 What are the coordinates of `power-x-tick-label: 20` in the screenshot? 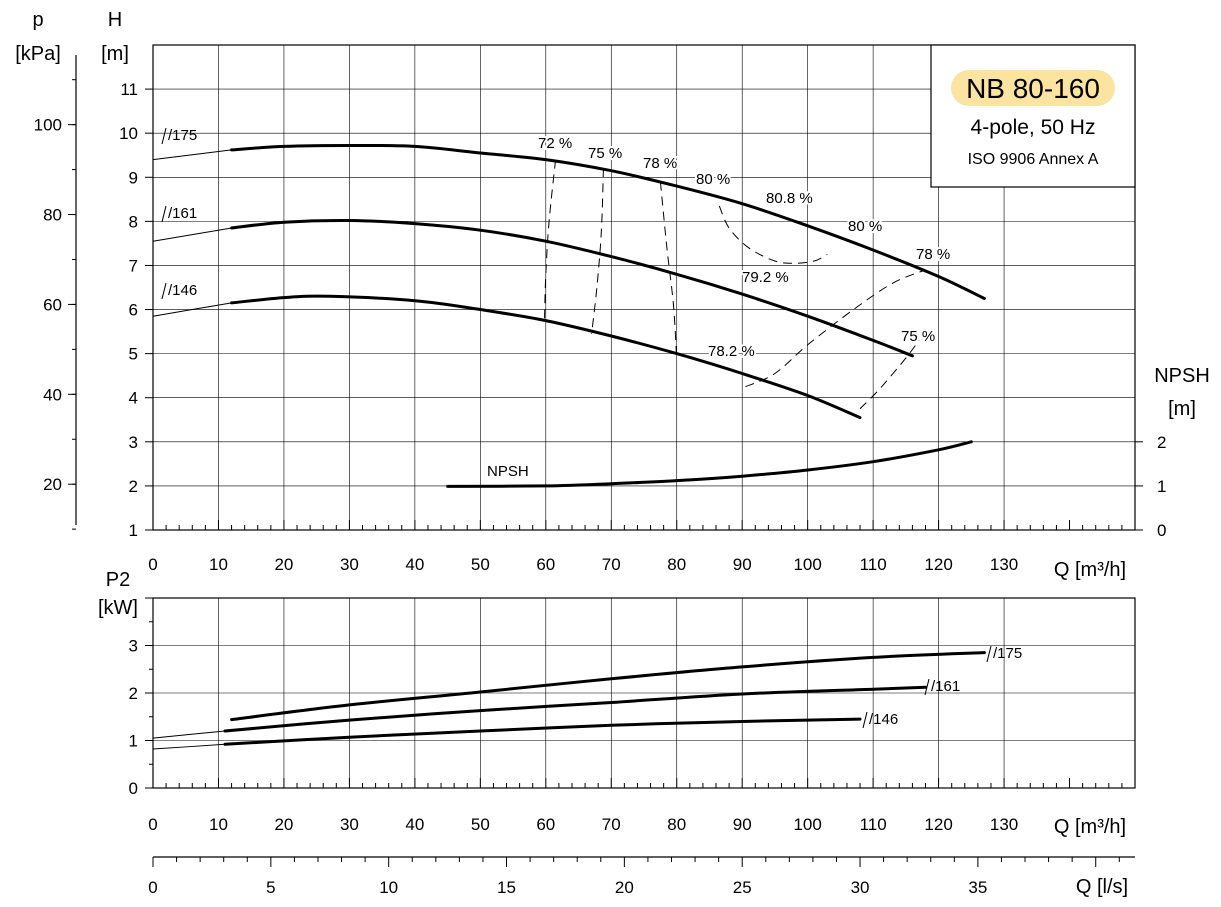 It's located at (283, 824).